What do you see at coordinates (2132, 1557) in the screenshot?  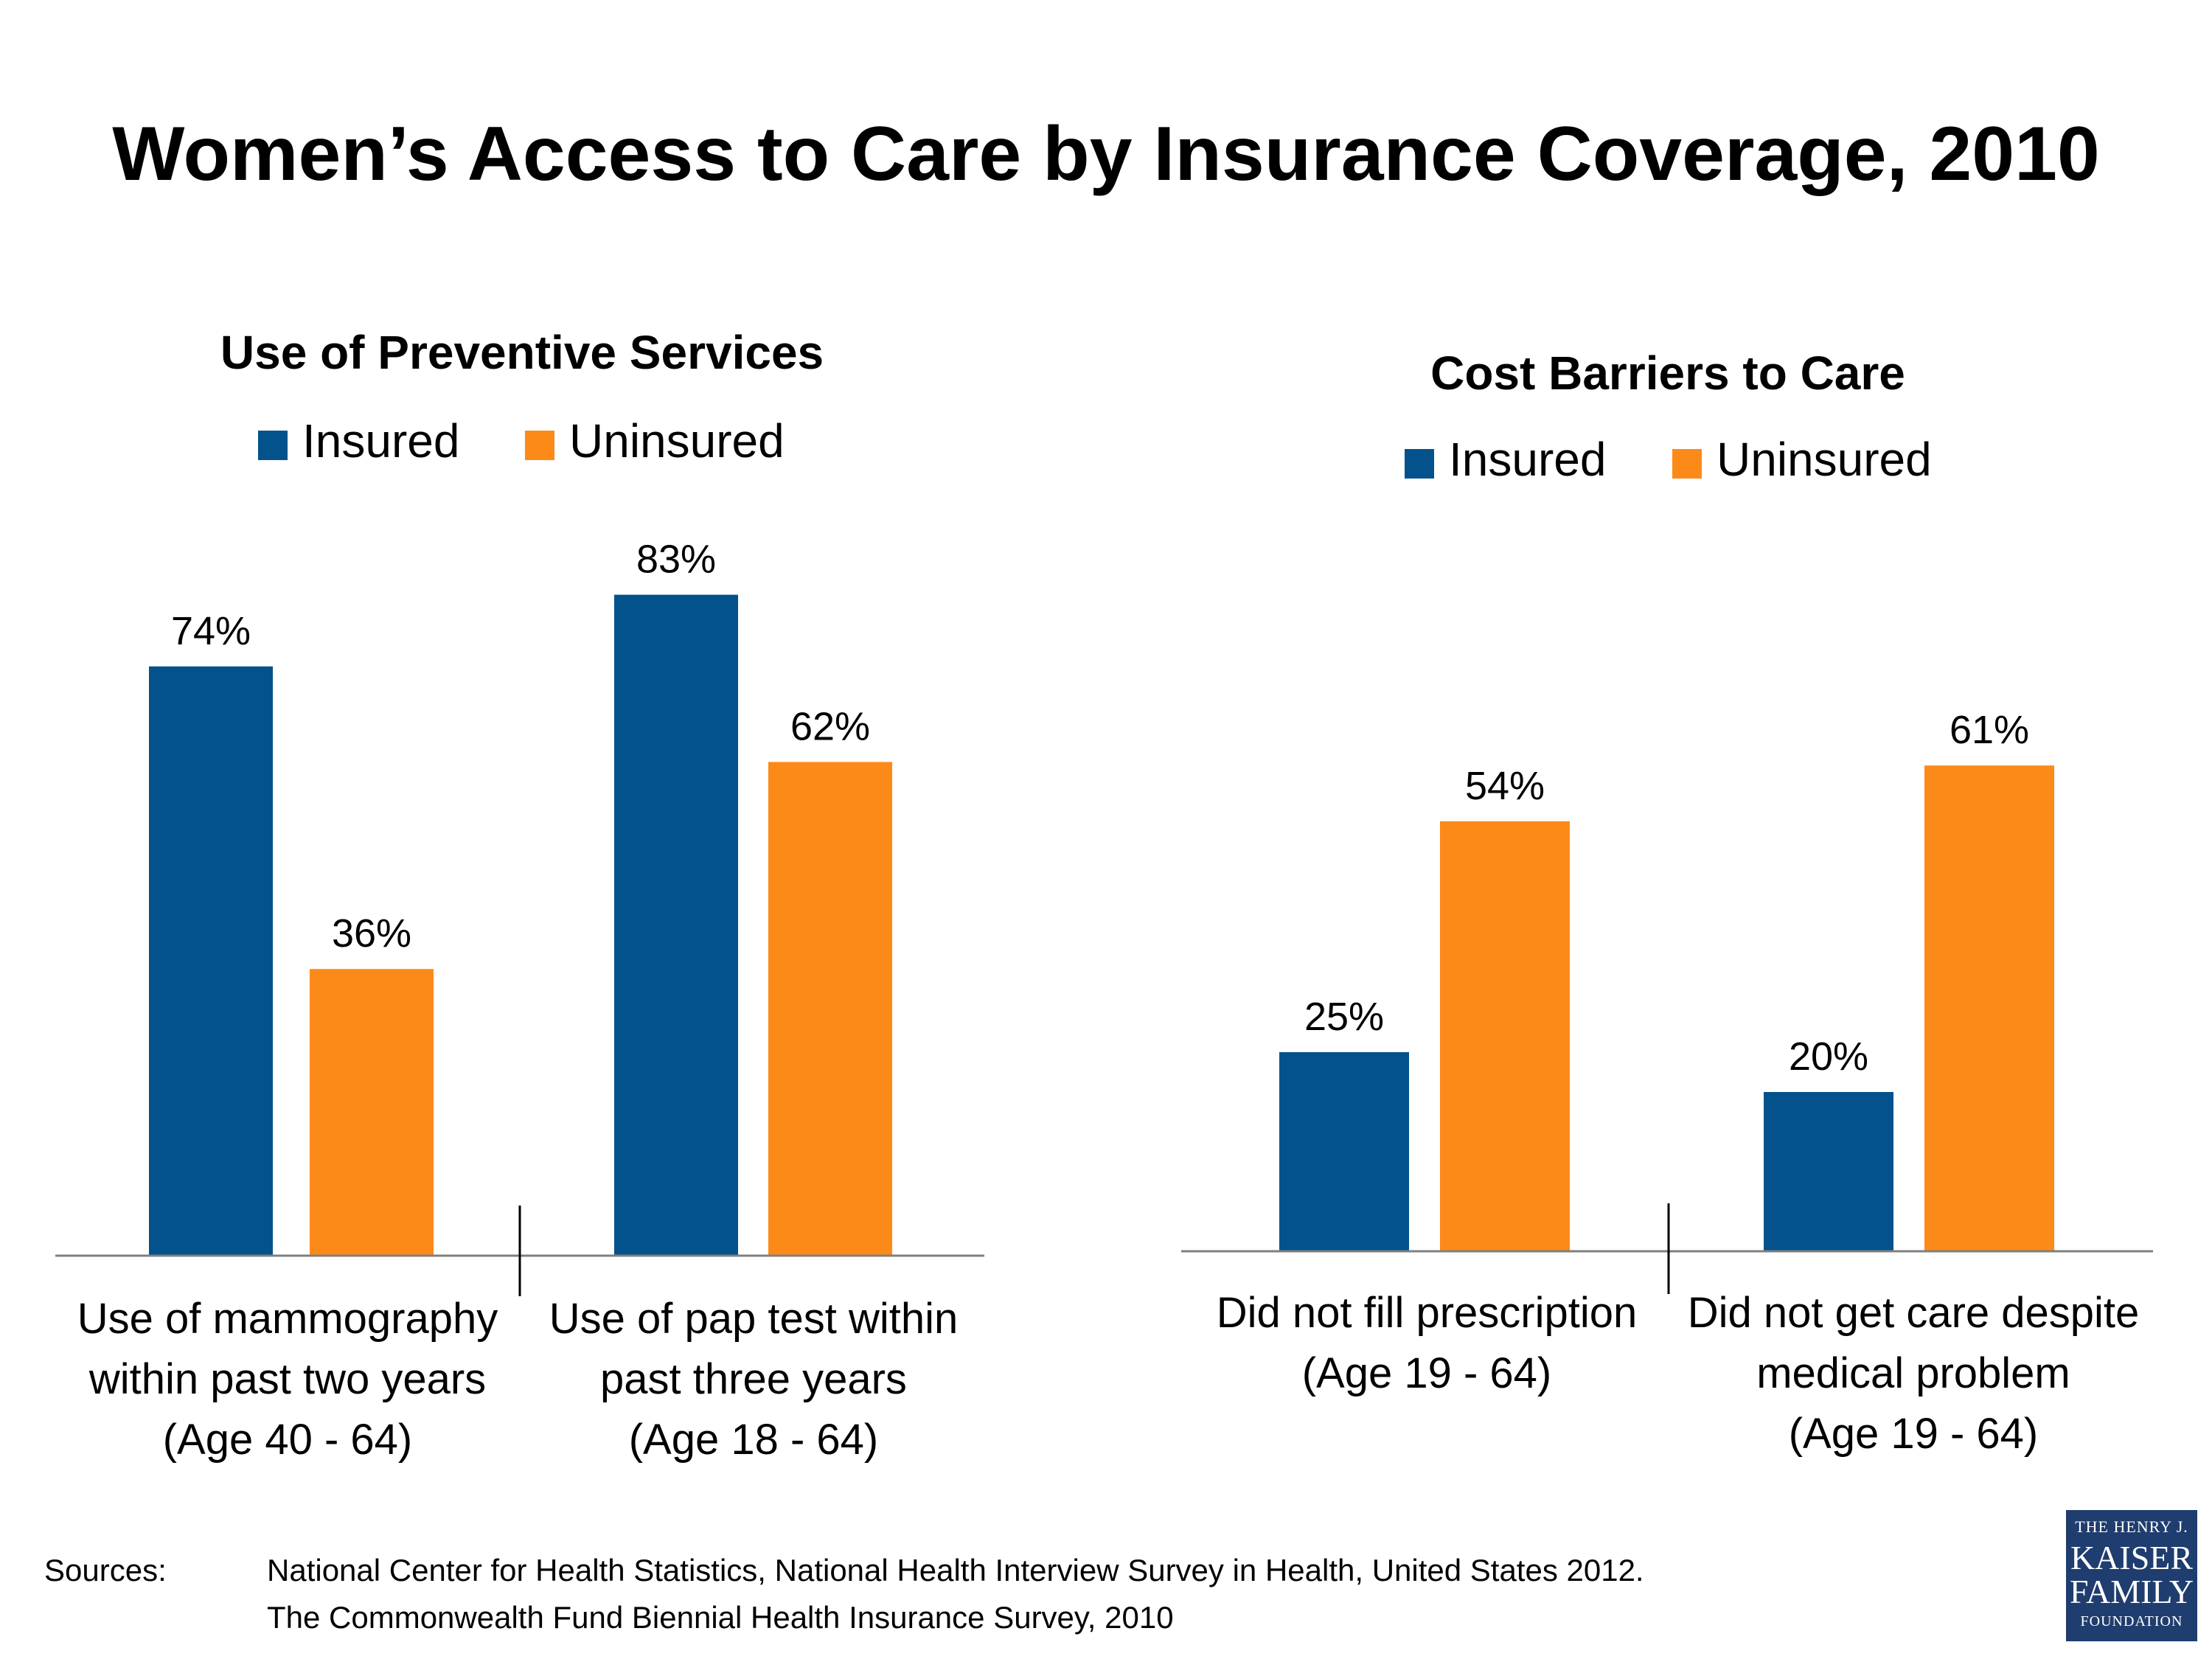 I see `logo-line: KAISER` at bounding box center [2132, 1557].